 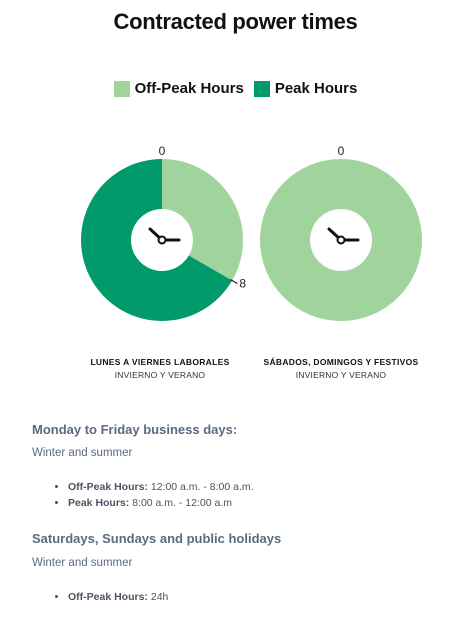 I want to click on legend-label-off-peak: Off-Peak Hours, so click(x=189, y=88).